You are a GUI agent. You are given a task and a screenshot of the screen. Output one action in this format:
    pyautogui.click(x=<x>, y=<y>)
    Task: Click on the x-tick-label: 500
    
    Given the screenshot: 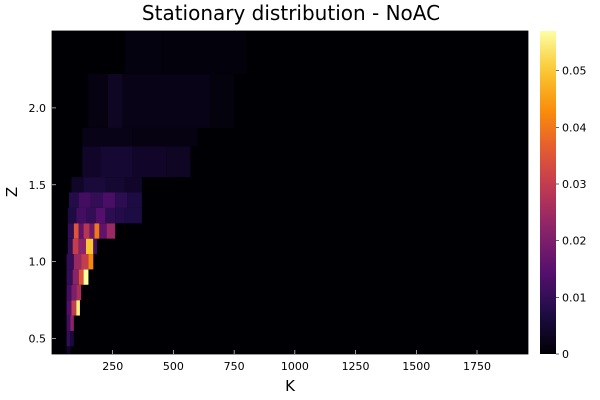 What is the action you would take?
    pyautogui.click(x=173, y=366)
    